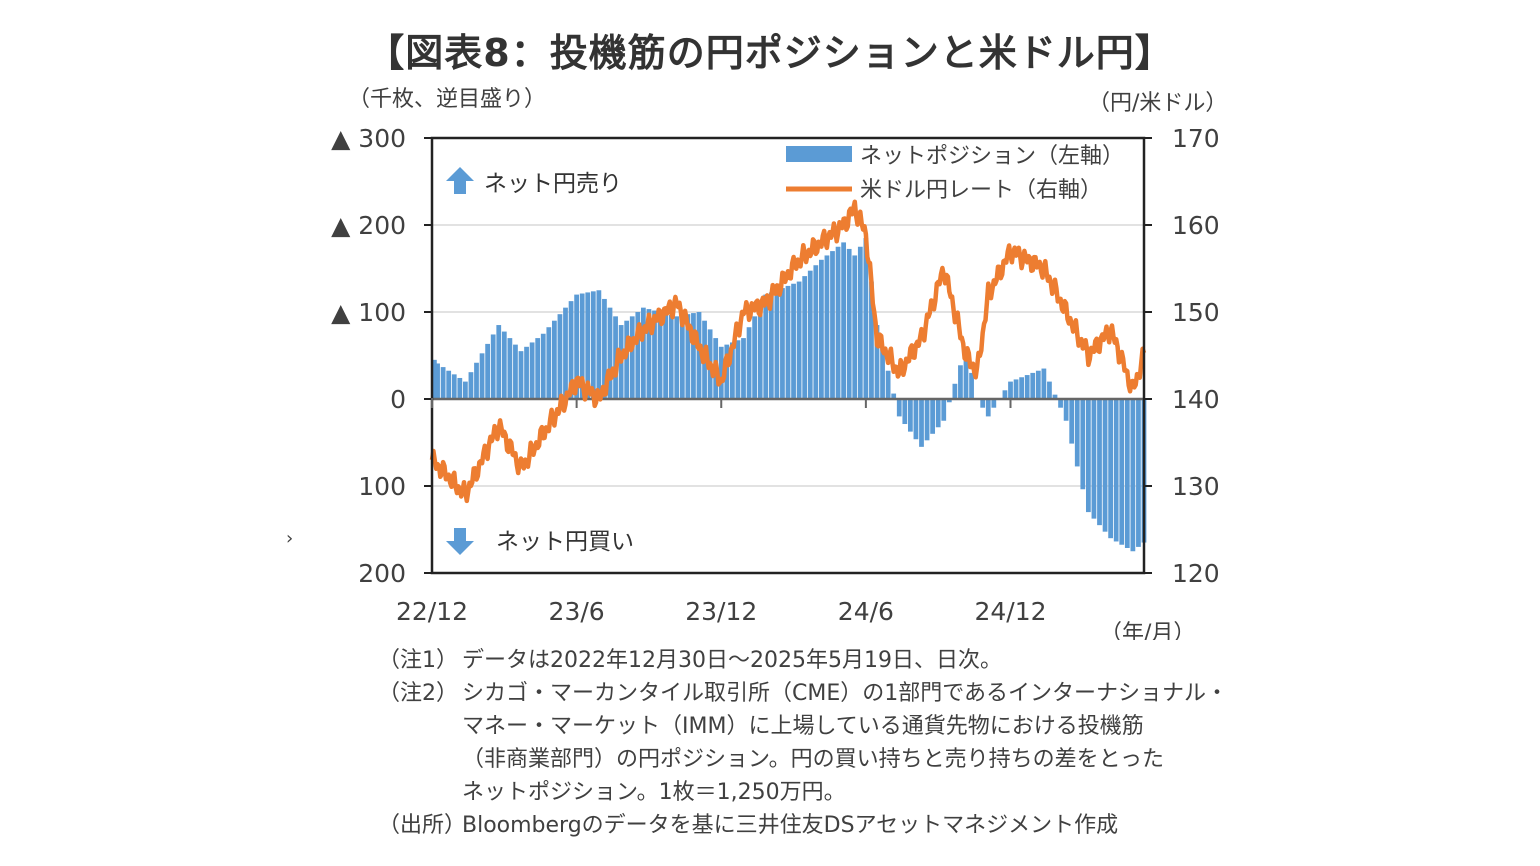 The height and width of the screenshot is (866, 1540). What do you see at coordinates (418, 660) in the screenshot?
I see `note-label: （注1）` at bounding box center [418, 660].